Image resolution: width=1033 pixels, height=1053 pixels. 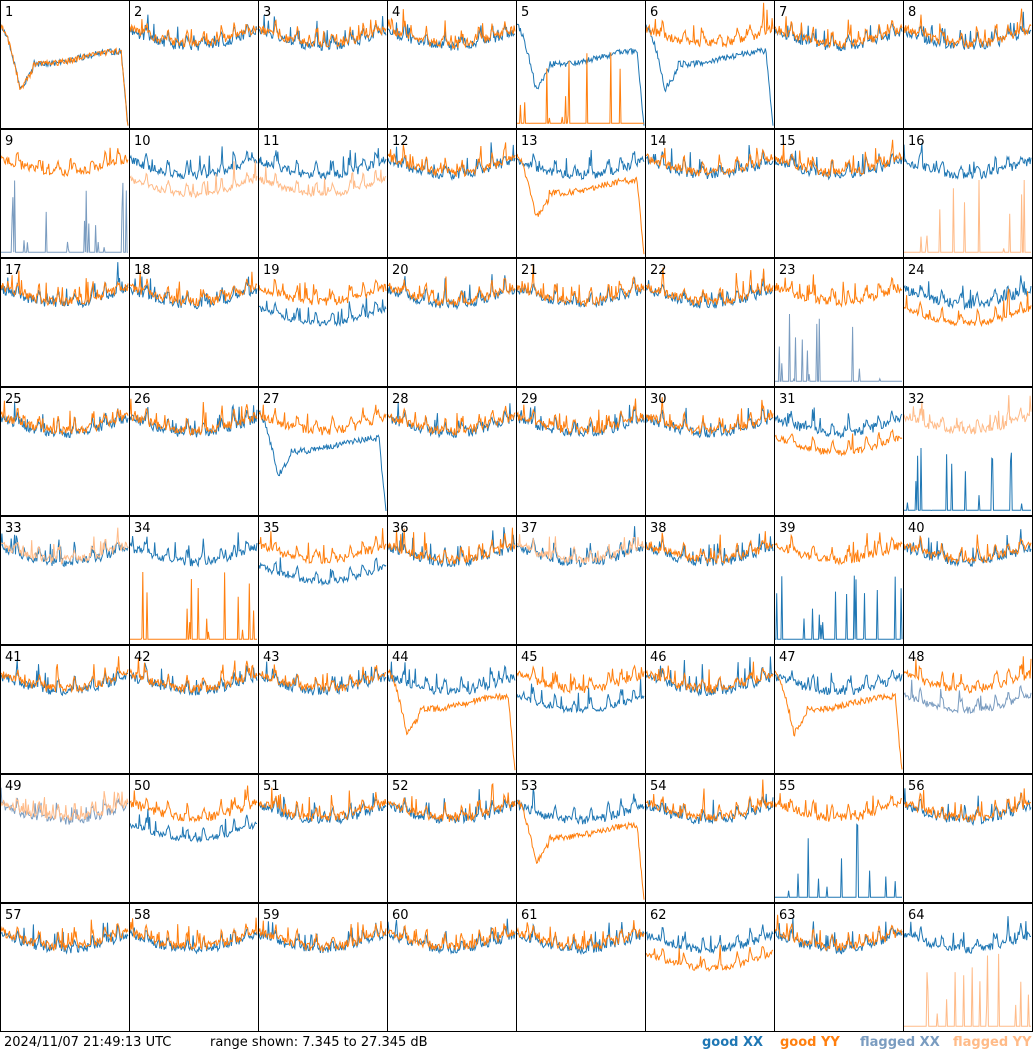 I want to click on panel-43: 43, so click(x=323, y=709).